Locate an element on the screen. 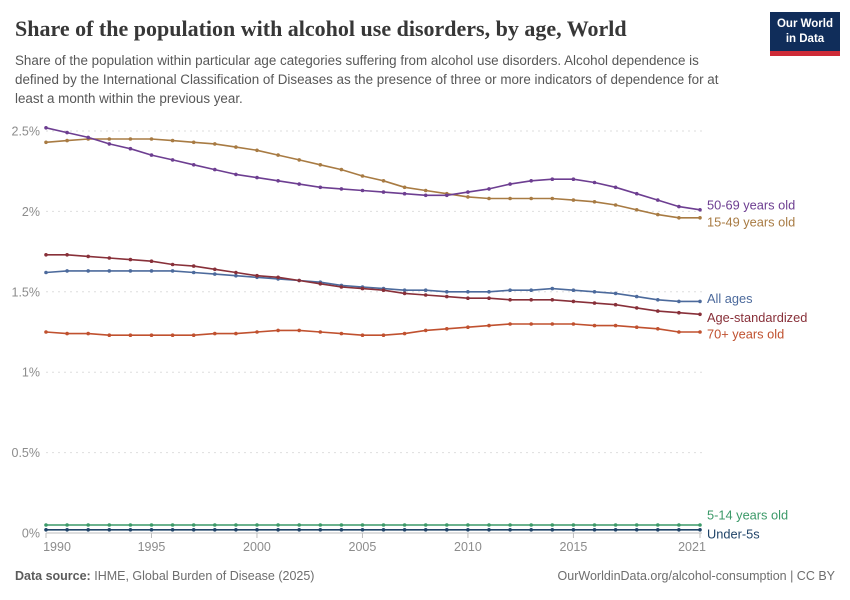 The image size is (850, 600). series-line-70-years-old is located at coordinates (373, 330).